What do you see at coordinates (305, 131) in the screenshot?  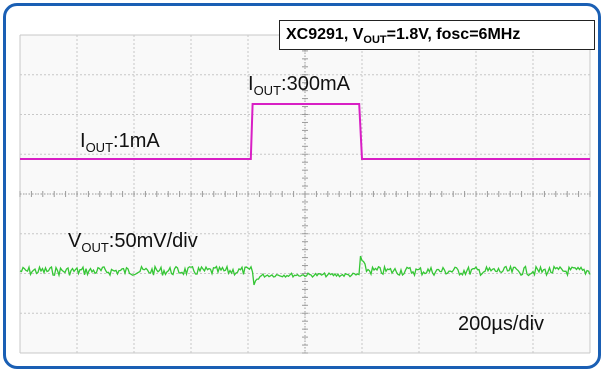 I see `iout-trace` at bounding box center [305, 131].